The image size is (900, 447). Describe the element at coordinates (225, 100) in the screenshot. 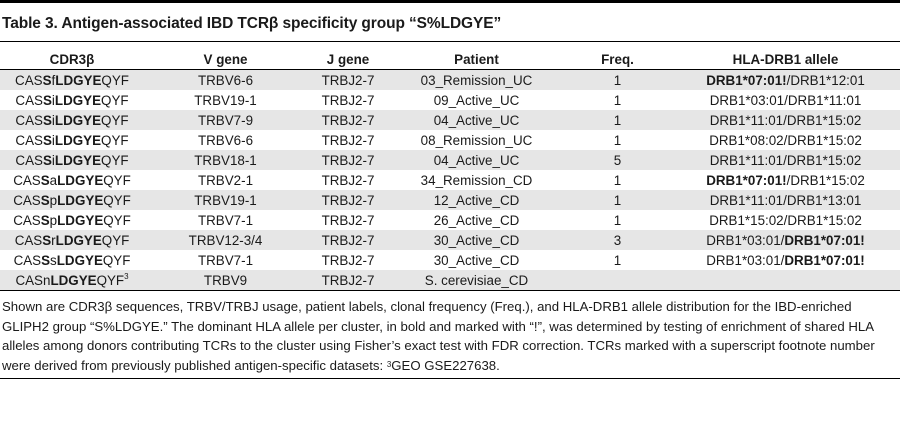

I see `v-gene-cell: TRBV19-1` at that location.